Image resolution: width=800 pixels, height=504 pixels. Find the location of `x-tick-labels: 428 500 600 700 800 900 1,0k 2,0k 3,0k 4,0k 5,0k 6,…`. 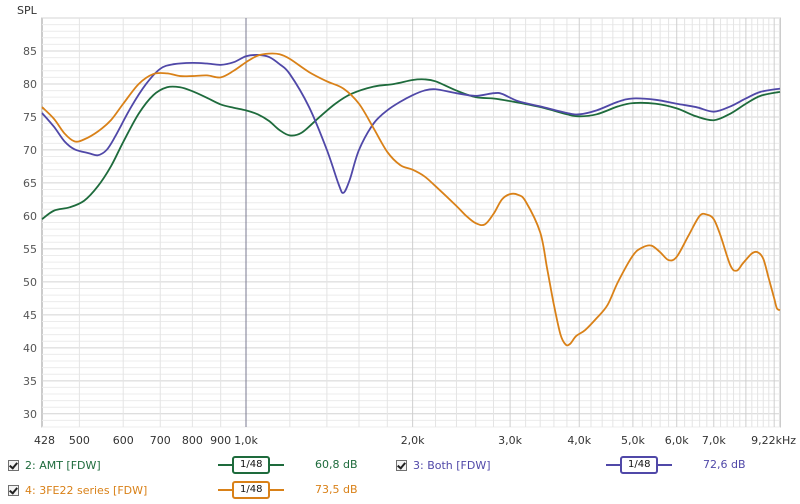

x-tick-labels: 428 500 600 700 800 900 1,0k 2,0k 3,0k 4,0k 5,0k 6,… is located at coordinates (415, 440).